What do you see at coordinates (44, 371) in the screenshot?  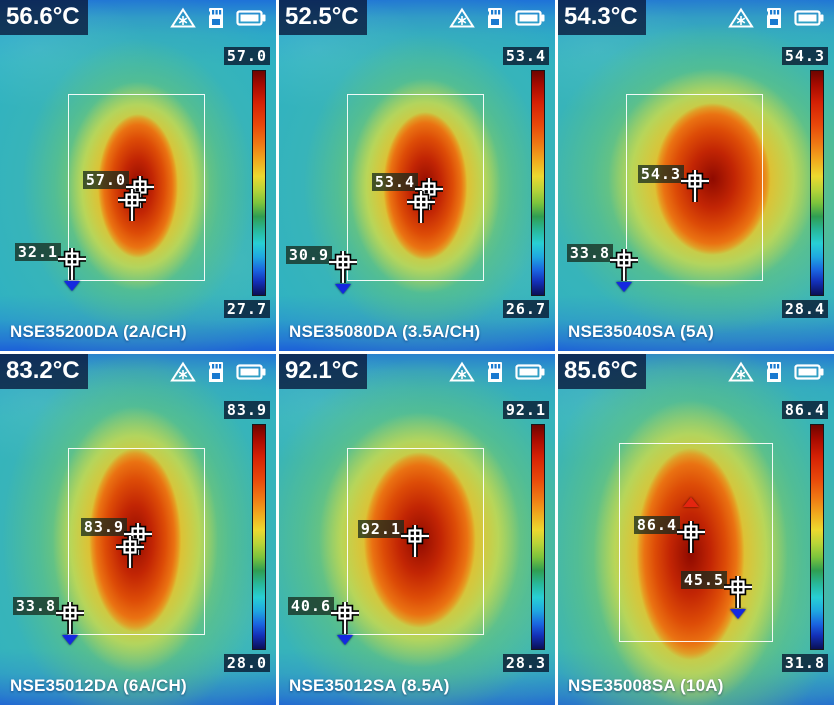 I see `spot-temperature-readout: 83.2°C` at bounding box center [44, 371].